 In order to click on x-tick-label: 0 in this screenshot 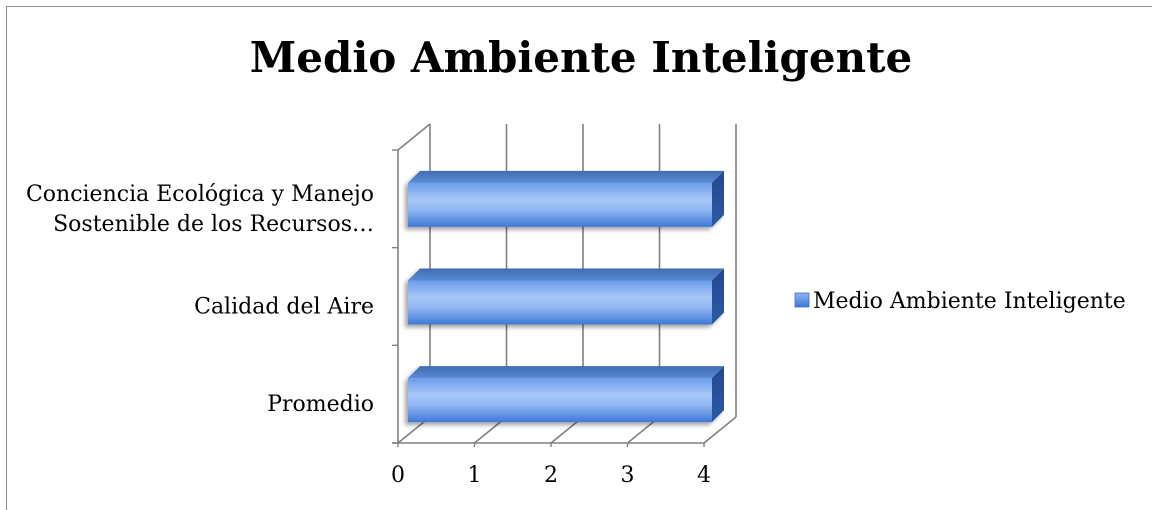, I will do `click(398, 475)`.